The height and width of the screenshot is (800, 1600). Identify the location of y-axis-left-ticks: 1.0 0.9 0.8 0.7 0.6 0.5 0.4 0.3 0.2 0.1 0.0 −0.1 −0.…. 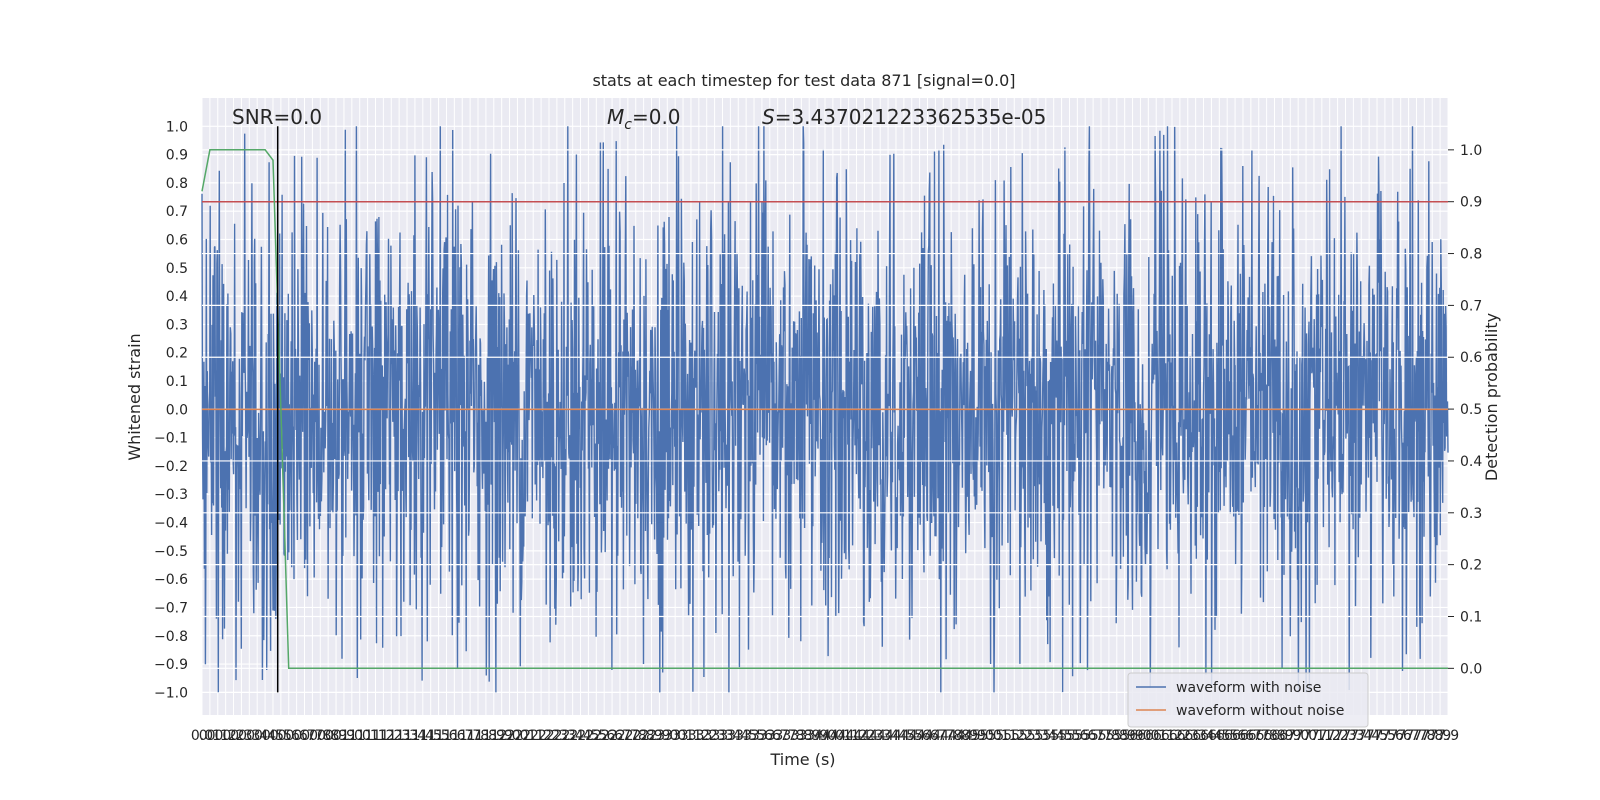
(171, 410).